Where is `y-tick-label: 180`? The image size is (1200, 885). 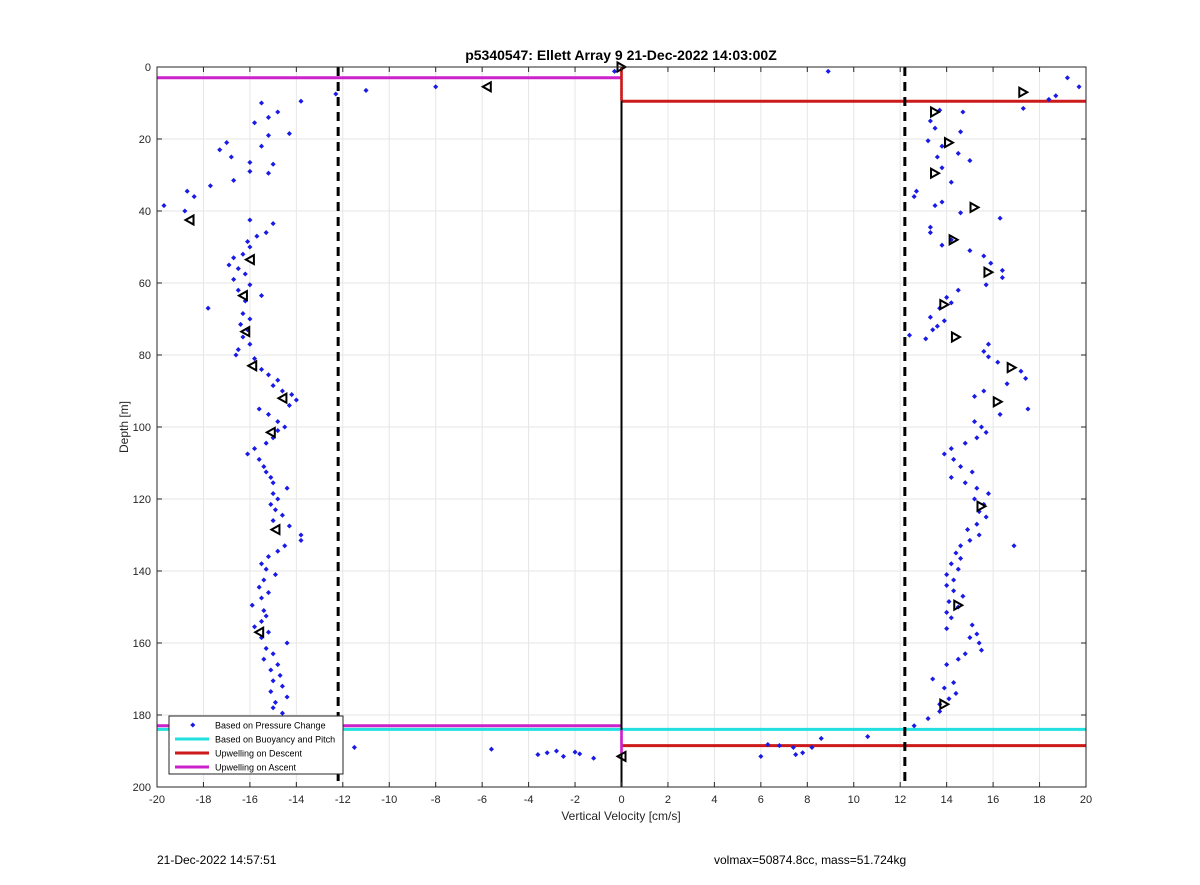 y-tick-label: 180 is located at coordinates (142, 716).